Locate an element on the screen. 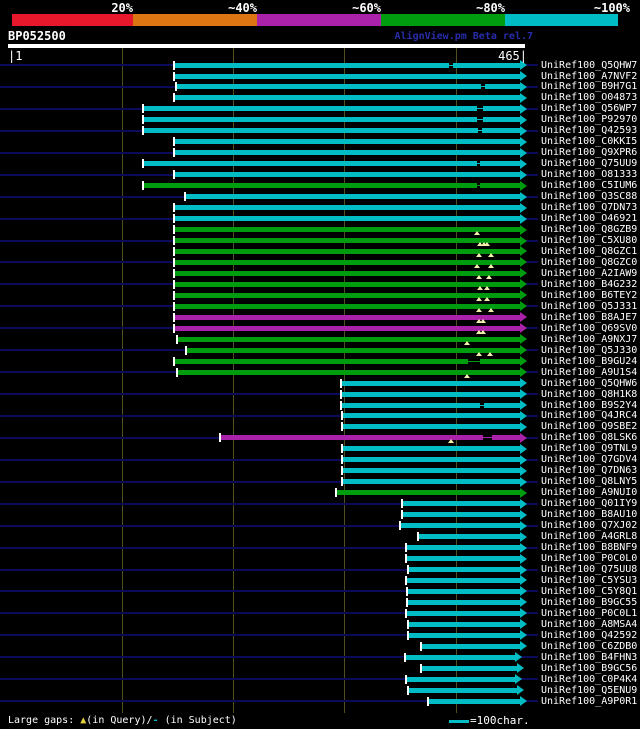  hit-label: UniRef100_Q7DN63 is located at coordinates (589, 471).